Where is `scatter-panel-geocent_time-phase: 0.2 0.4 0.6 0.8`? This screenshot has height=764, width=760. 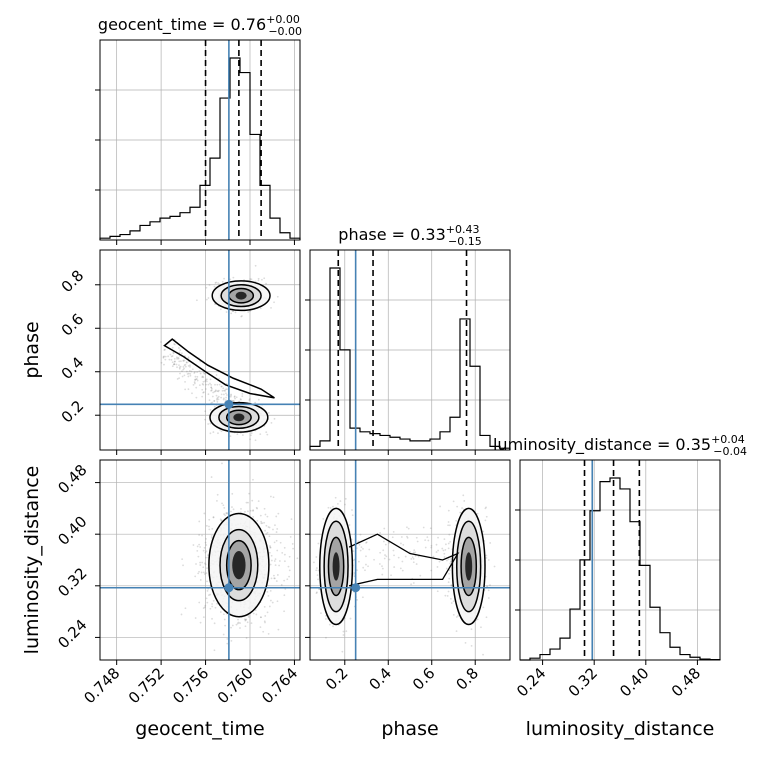
scatter-panel-geocent_time-phase: 0.2 0.4 0.6 0.8 is located at coordinates (179, 352).